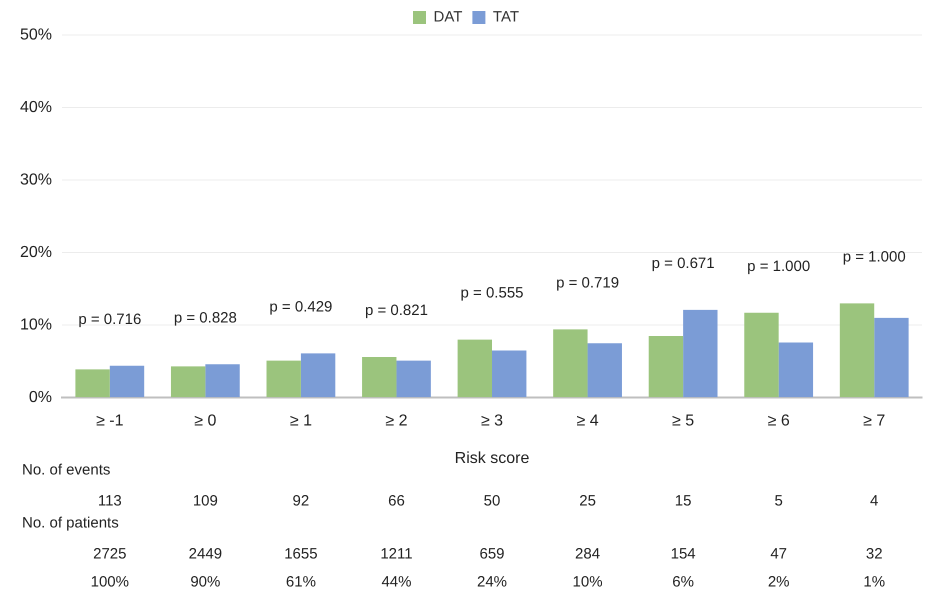 Image resolution: width=930 pixels, height=612 pixels. What do you see at coordinates (301, 554) in the screenshot?
I see `text: 1655` at bounding box center [301, 554].